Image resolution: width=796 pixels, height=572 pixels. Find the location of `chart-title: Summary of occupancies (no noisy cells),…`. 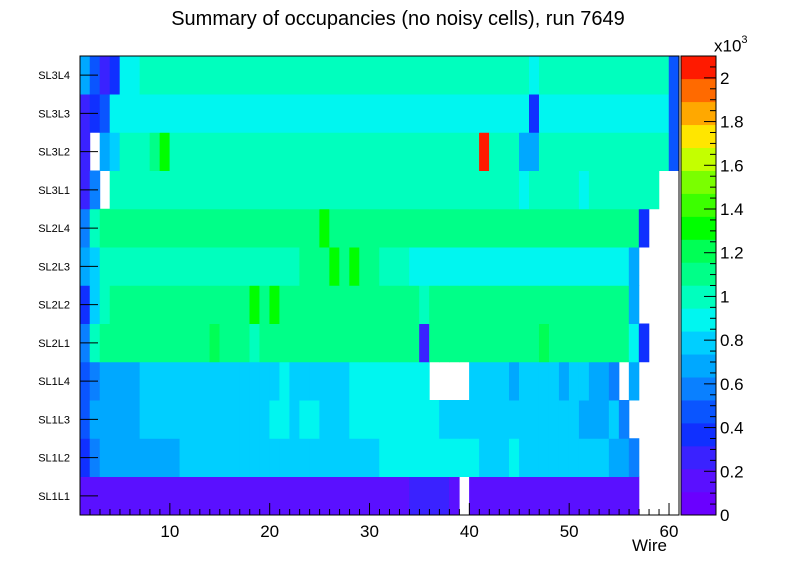

chart-title: Summary of occupancies (no noisy cells),… is located at coordinates (398, 19).